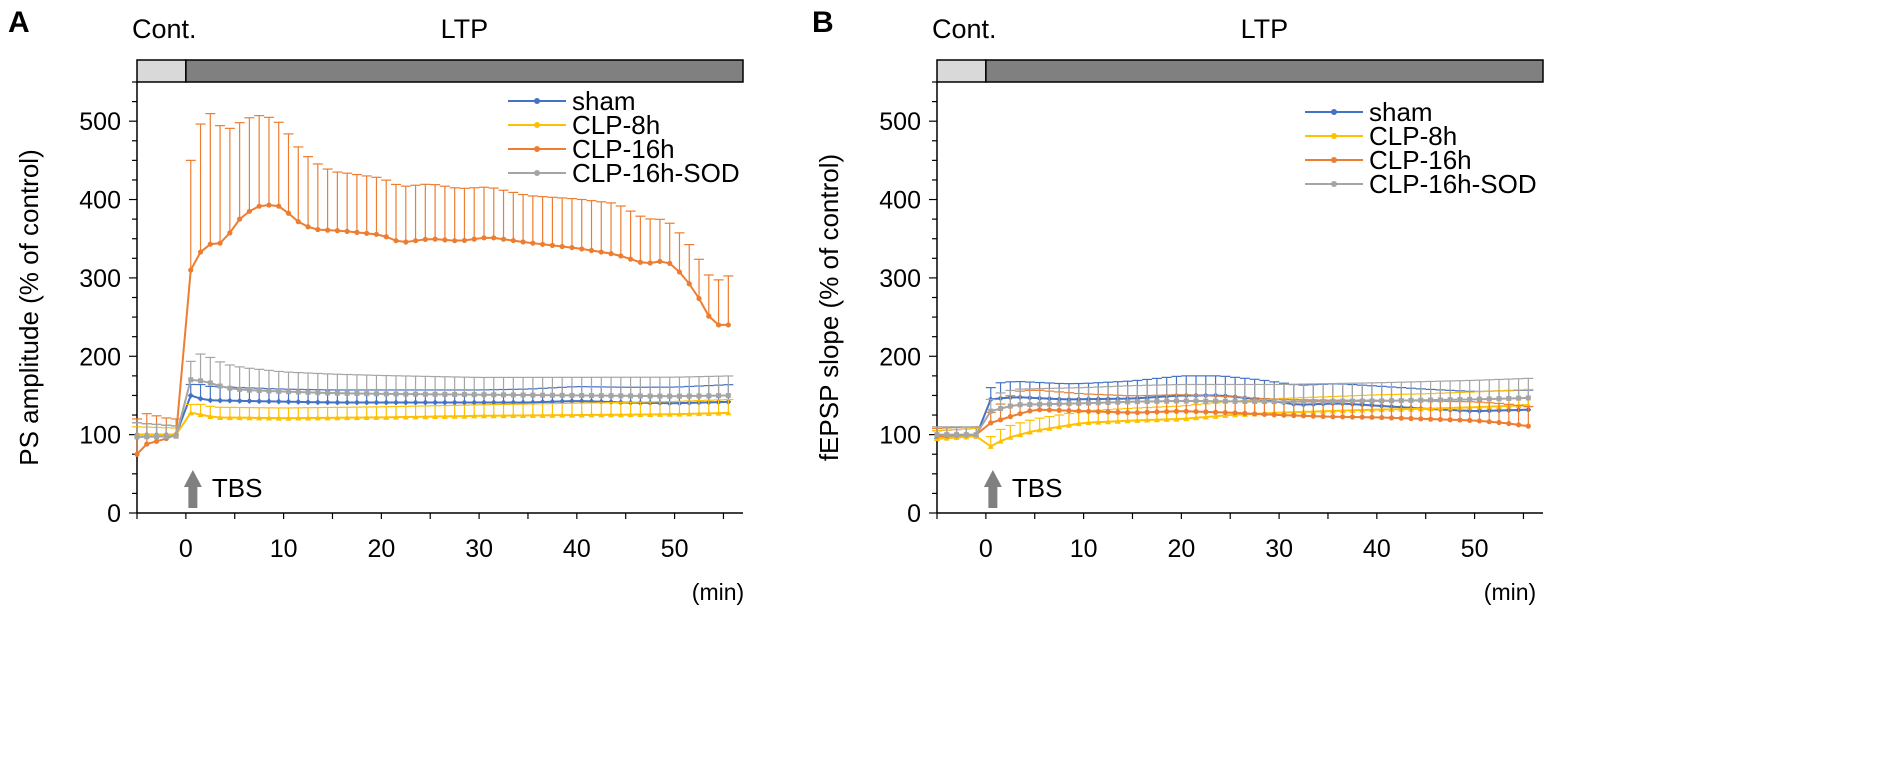  Describe the element at coordinates (464, 71) in the screenshot. I see `phase-bar-ltp` at that location.